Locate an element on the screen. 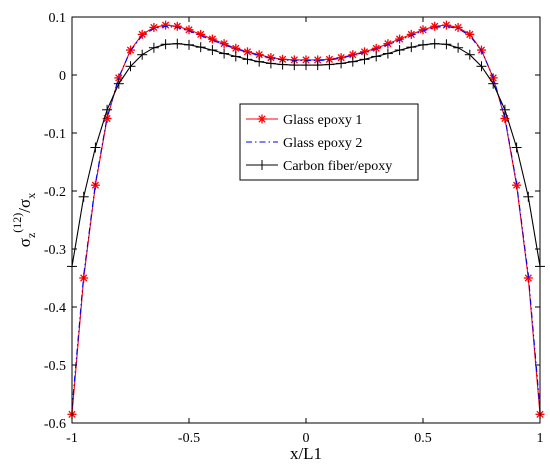 Image resolution: width=550 pixels, height=467 pixels. y-tick-label: -0.5 is located at coordinates (55, 366).